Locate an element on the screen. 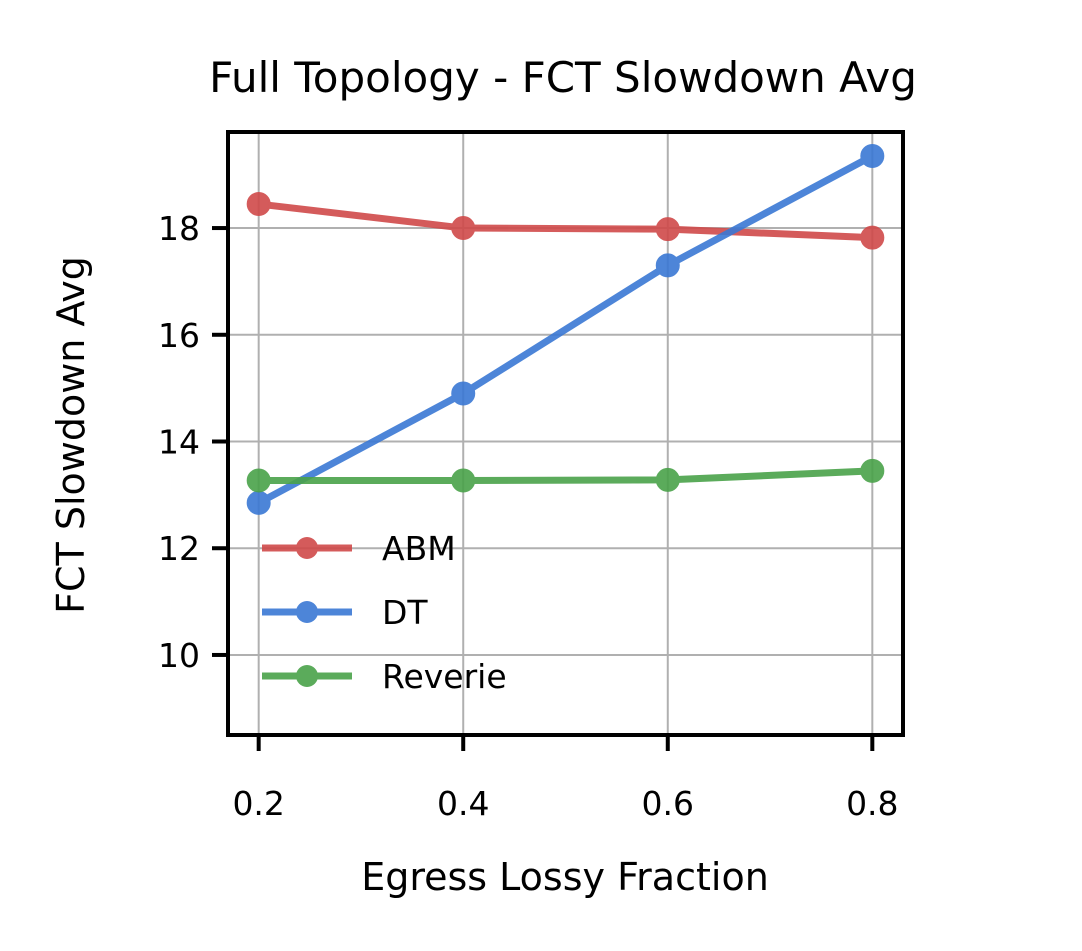 This screenshot has height=951, width=1082. legend-item-abm is located at coordinates (307, 548).